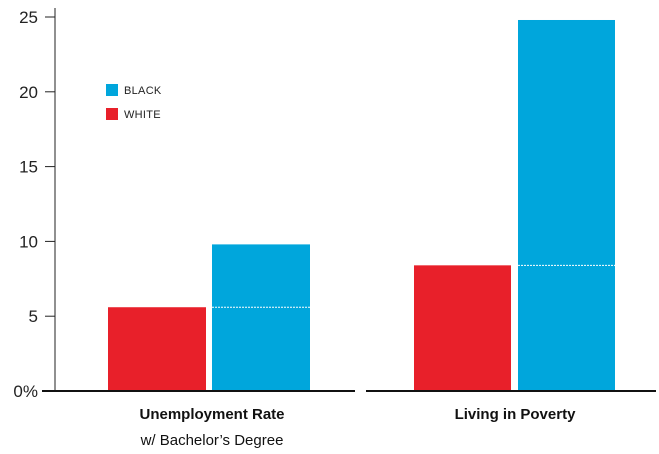 The image size is (659, 454). Describe the element at coordinates (28, 17) in the screenshot. I see `y-tick-label: 25` at that location.